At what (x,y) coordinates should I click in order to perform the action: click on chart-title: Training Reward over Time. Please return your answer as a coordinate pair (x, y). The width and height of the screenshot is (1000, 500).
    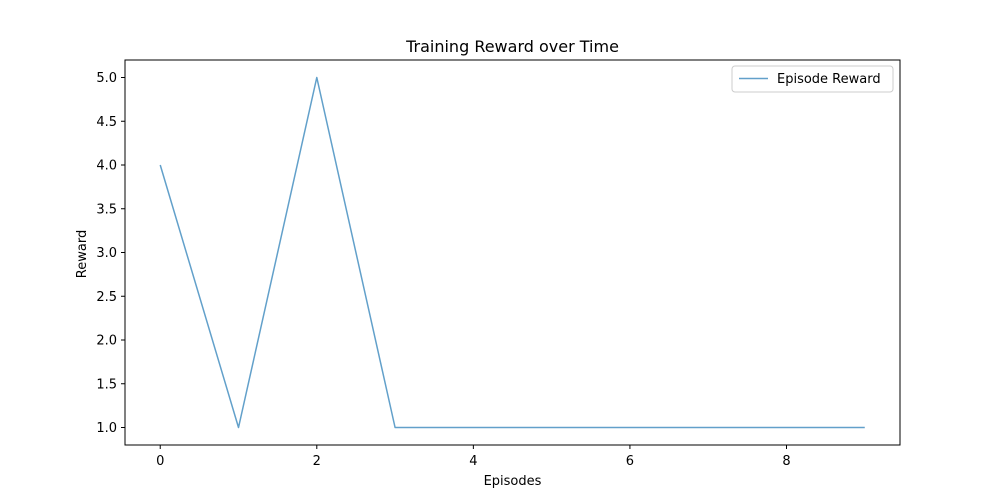
    Looking at the image, I should click on (512, 46).